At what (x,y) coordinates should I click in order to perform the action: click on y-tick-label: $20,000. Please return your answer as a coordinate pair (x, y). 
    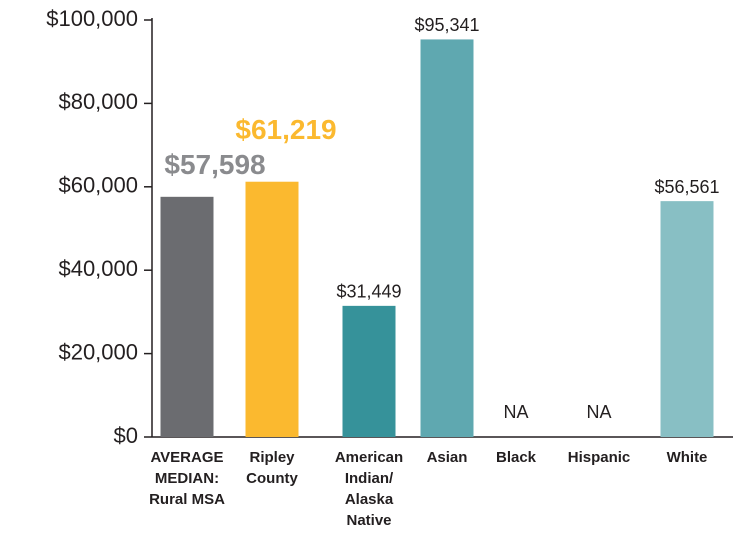
    Looking at the image, I should click on (98, 351).